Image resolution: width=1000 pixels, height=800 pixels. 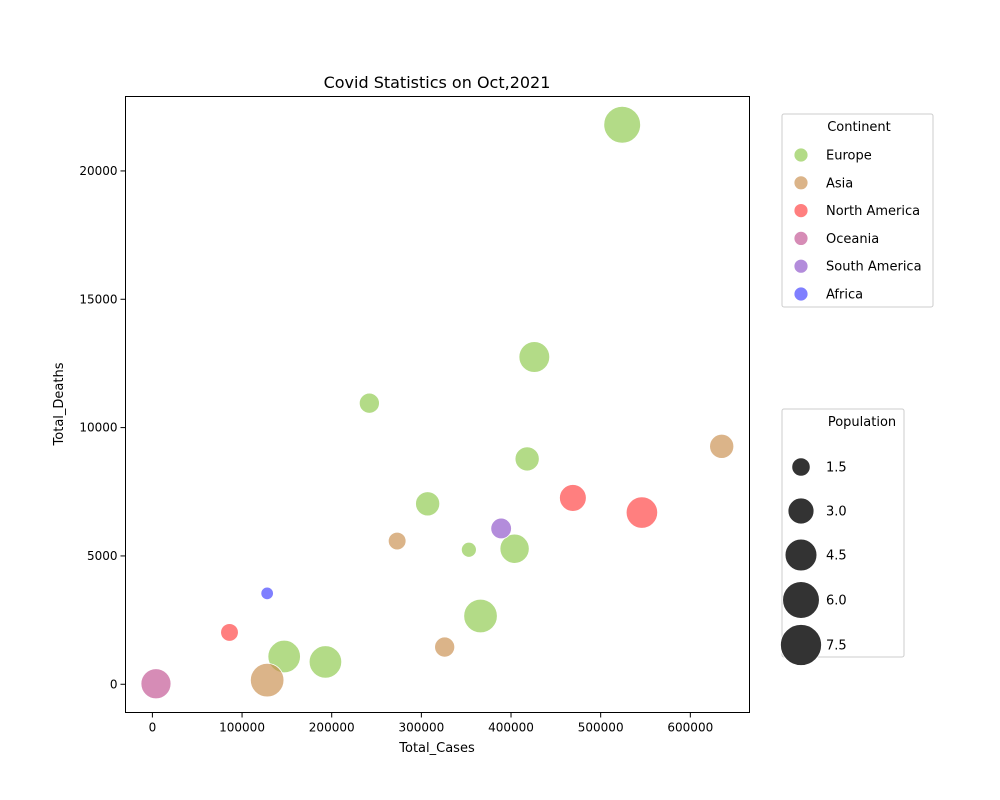 What do you see at coordinates (421, 728) in the screenshot?
I see `x-tick-label: 300000` at bounding box center [421, 728].